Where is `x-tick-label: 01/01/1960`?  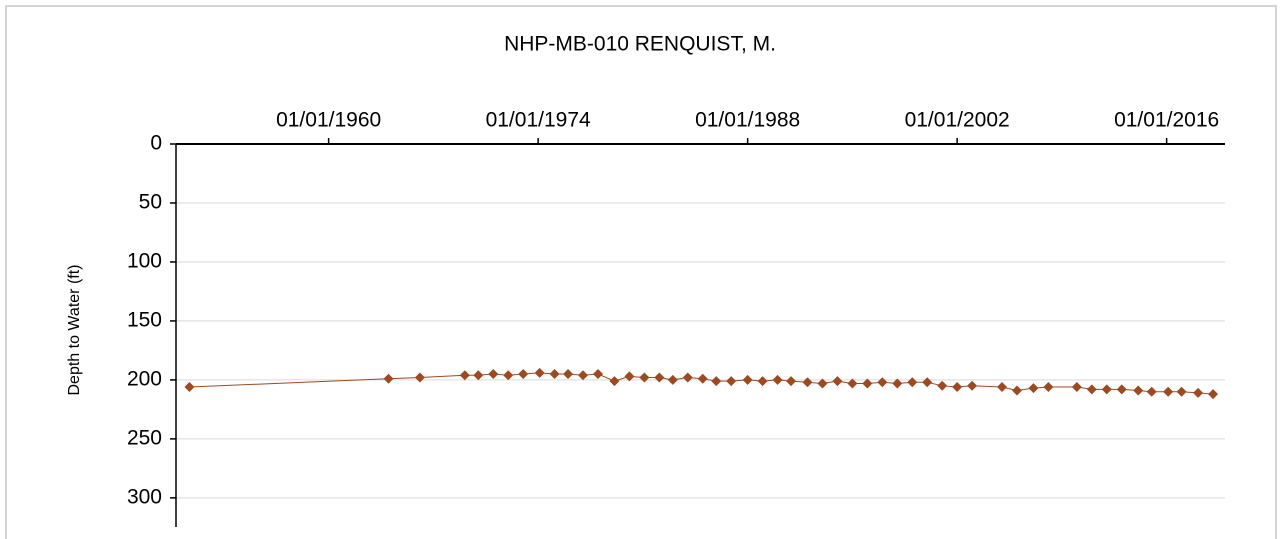 x-tick-label: 01/01/1960 is located at coordinates (328, 120).